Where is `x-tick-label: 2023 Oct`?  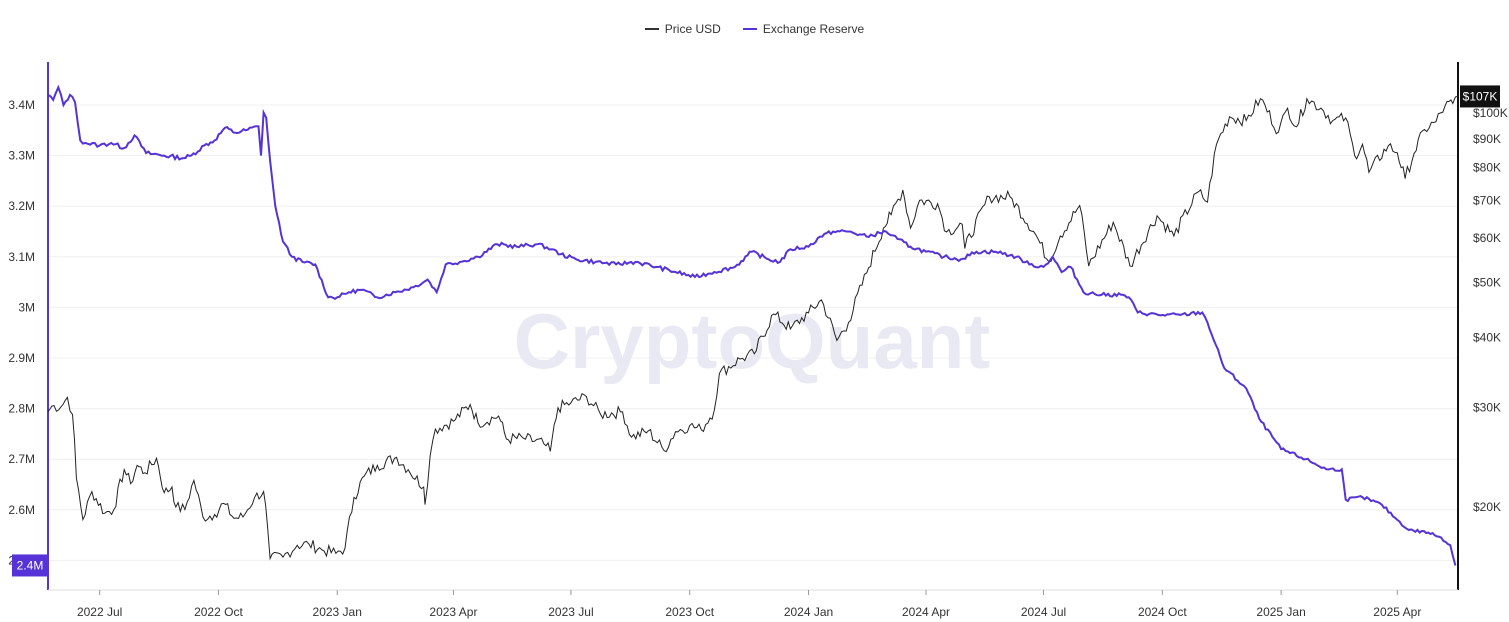 x-tick-label: 2023 Oct is located at coordinates (689, 612).